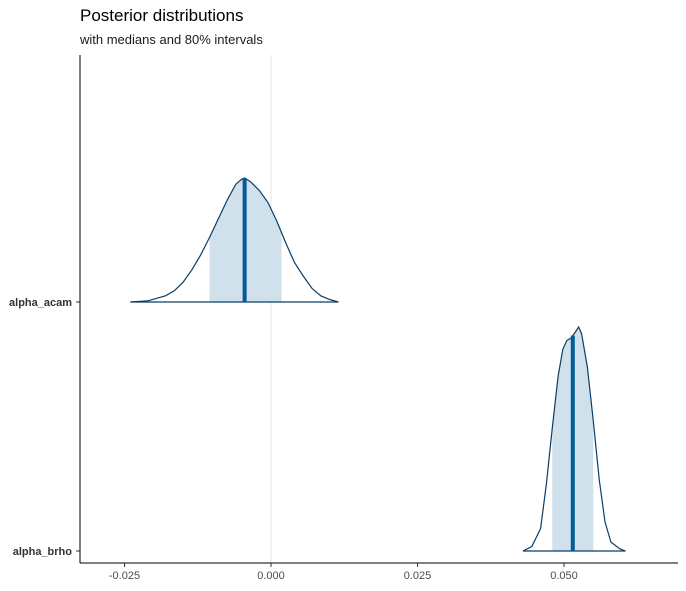 Image resolution: width=686 pixels, height=591 pixels. I want to click on x-tick-label: 0.025, so click(418, 576).